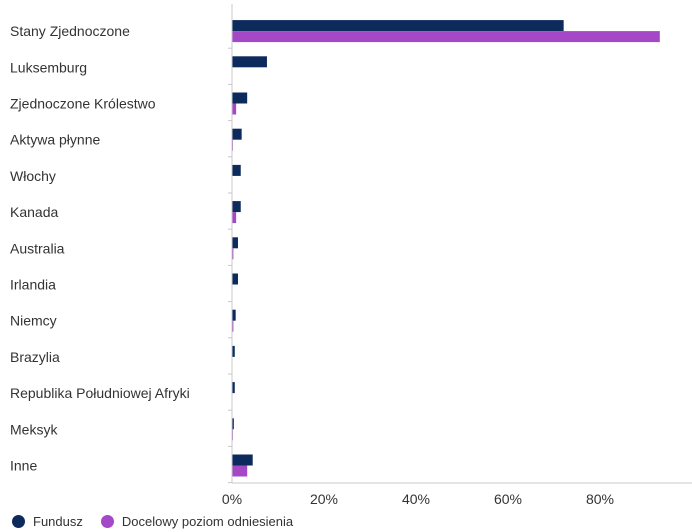  Describe the element at coordinates (249, 62) in the screenshot. I see `bar-fundusz-luksemburg` at that location.